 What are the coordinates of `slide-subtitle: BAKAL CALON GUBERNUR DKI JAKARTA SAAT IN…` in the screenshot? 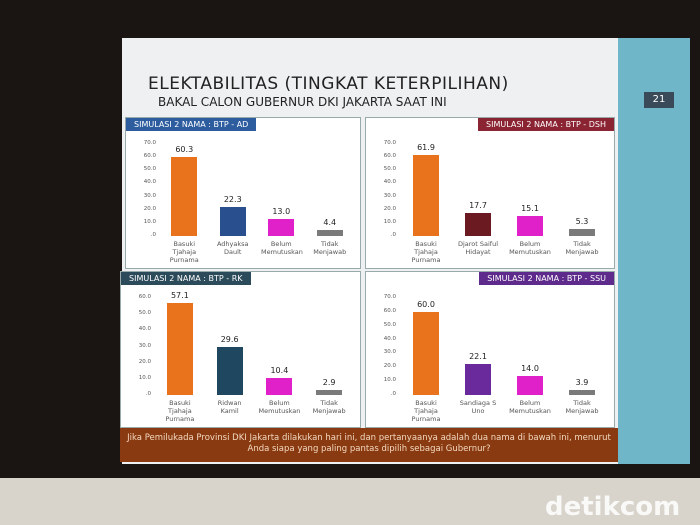 It's located at (302, 102).